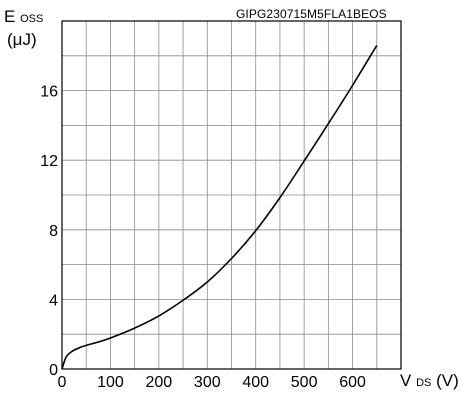 The image size is (464, 394). I want to click on x-tick-label: 0, so click(62, 382).